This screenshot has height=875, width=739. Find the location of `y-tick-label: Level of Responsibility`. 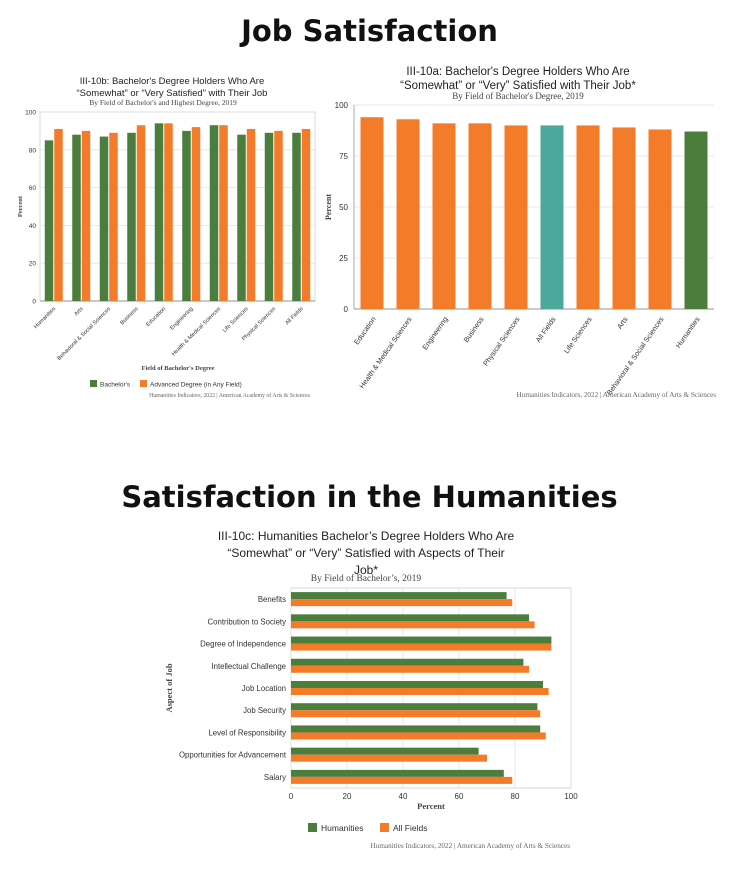

y-tick-label: Level of Responsibility is located at coordinates (247, 732).